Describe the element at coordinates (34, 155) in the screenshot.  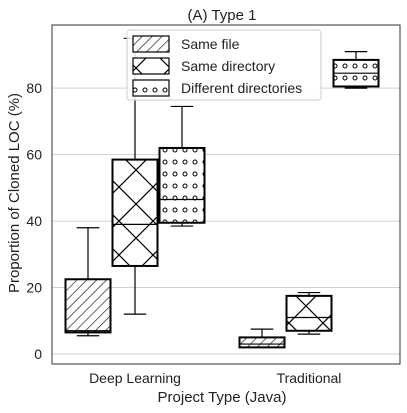
I see `y-tick-label: 60` at that location.